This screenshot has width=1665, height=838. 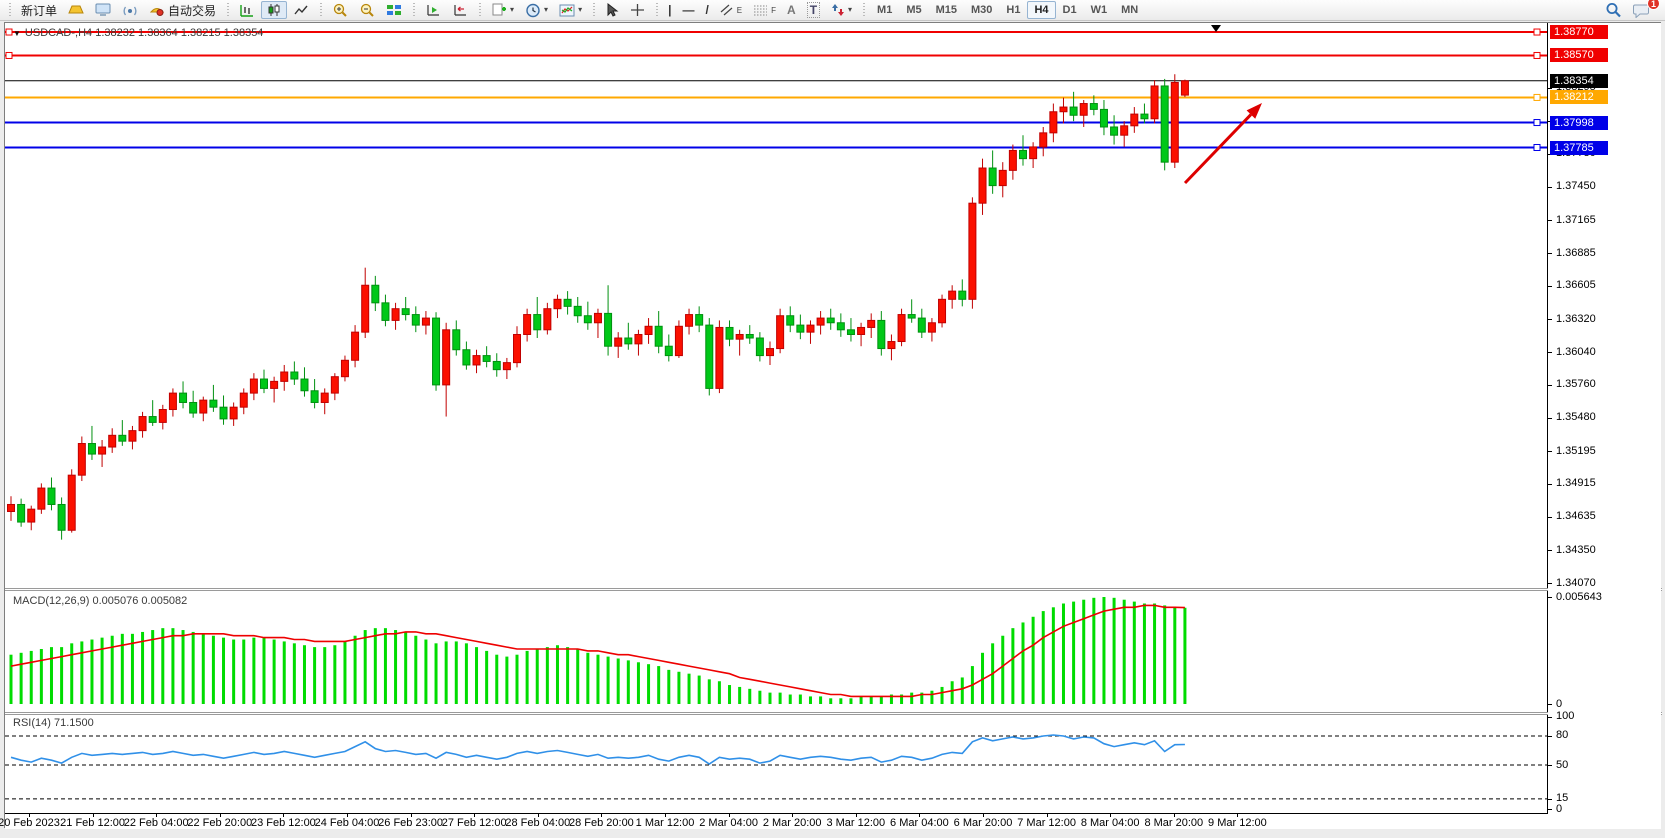 I want to click on time-tick-label: 24 Feb 04:00, so click(x=347, y=823).